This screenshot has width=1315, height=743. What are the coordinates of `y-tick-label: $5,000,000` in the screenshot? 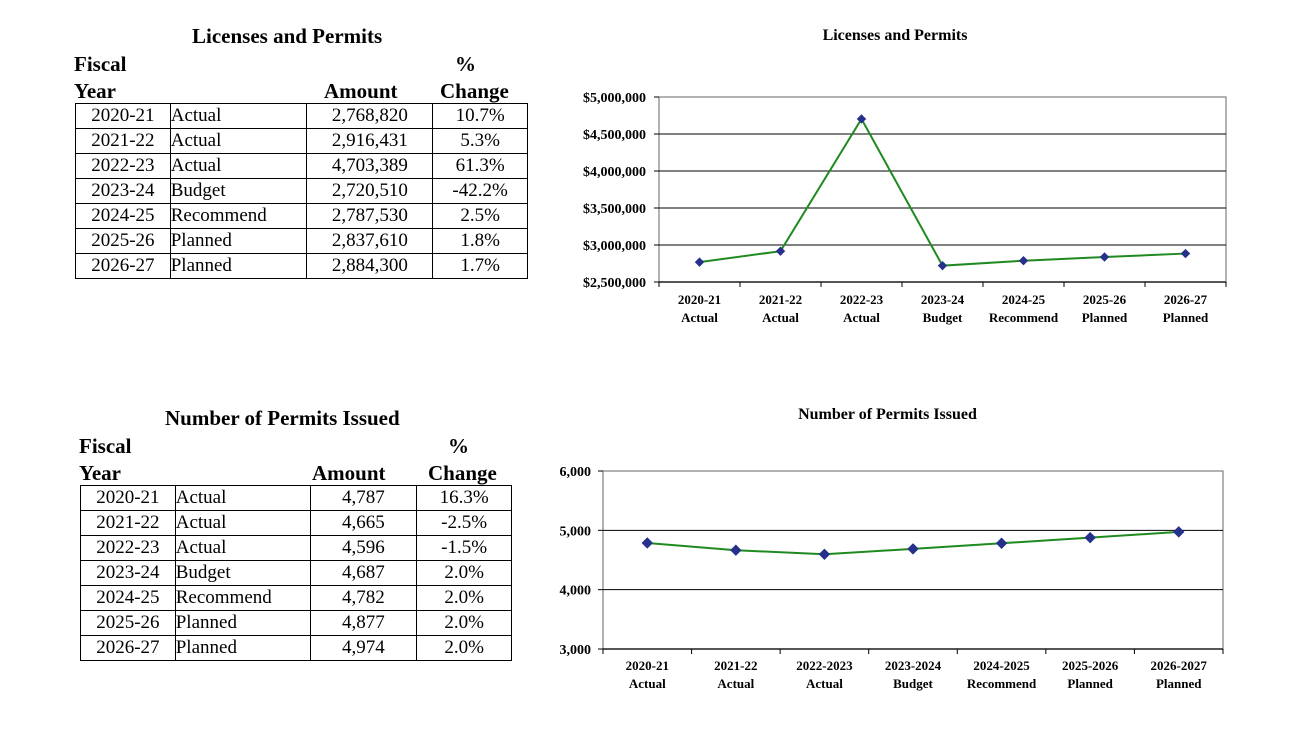 It's located at (614, 98).